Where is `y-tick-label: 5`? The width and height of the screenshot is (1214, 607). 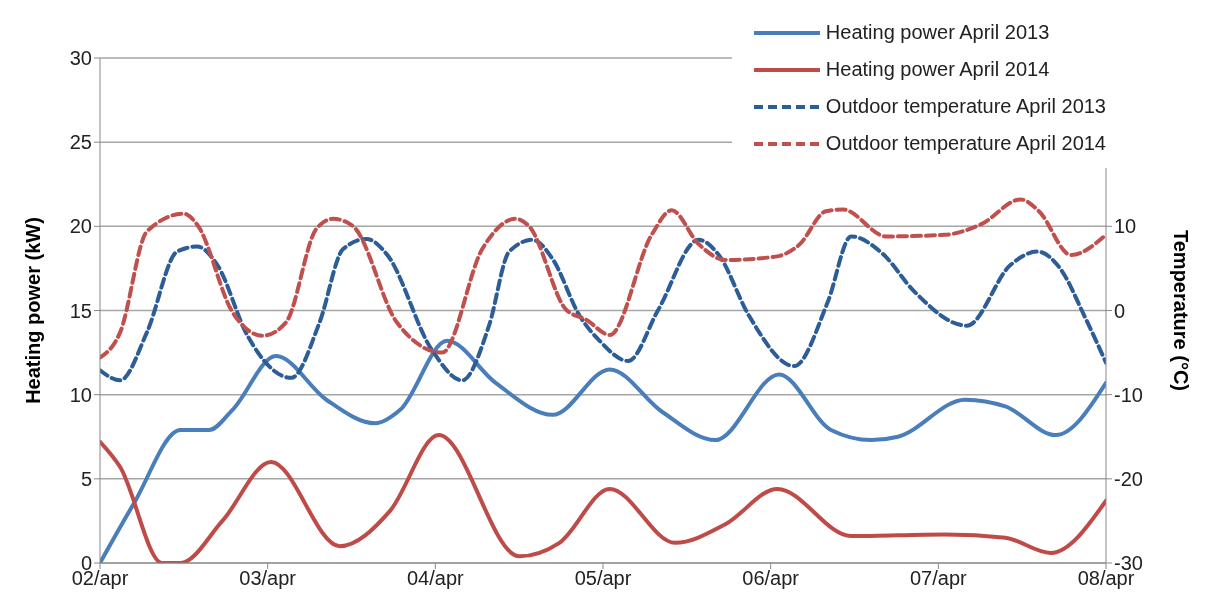
y-tick-label: 5 is located at coordinates (86, 478).